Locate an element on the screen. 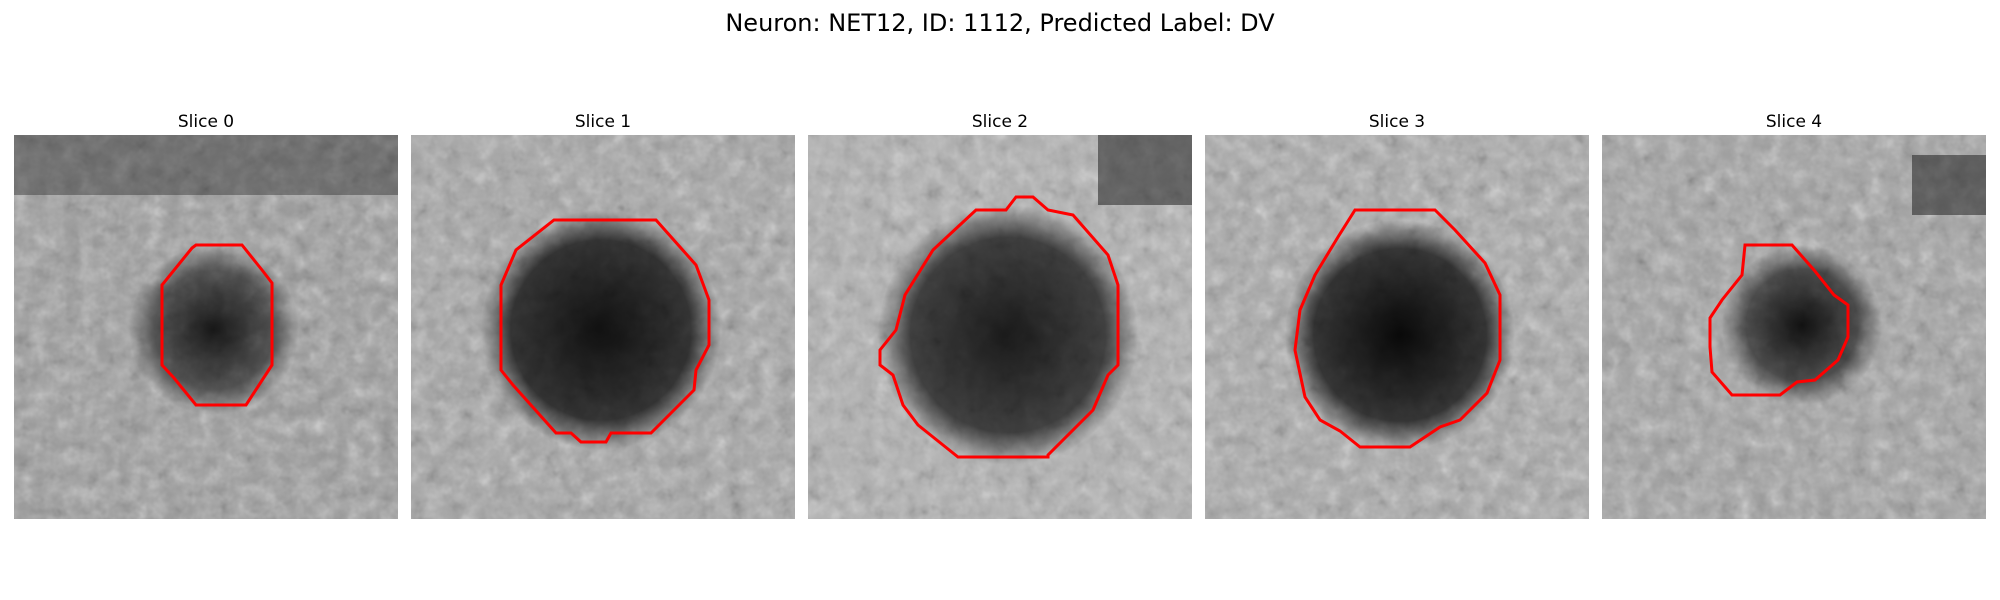  slice-title-1: Slice 1 is located at coordinates (603, 122).